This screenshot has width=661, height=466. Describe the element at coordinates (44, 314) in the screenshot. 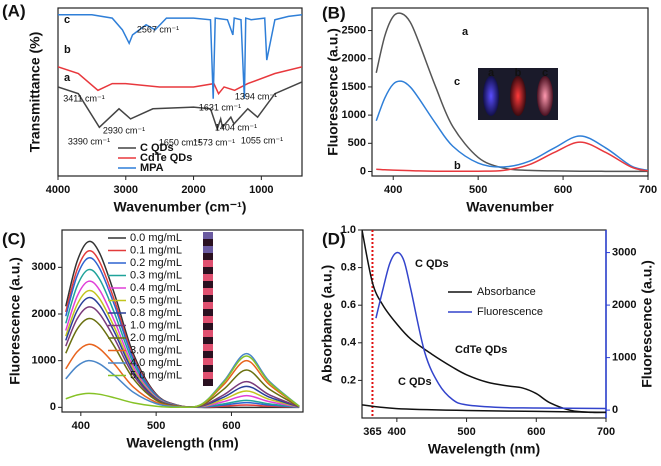

I see `y-tick-label: 2000` at that location.